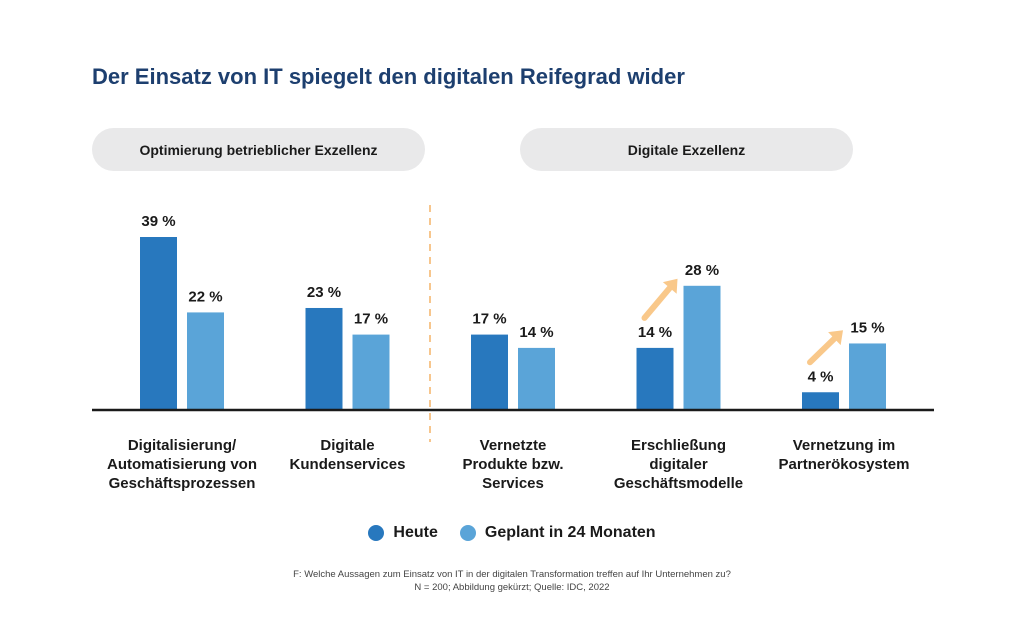 The width and height of the screenshot is (1024, 633). Describe the element at coordinates (844, 455) in the screenshot. I see `category-label: Vernetzung im Partnerökosystem` at that location.